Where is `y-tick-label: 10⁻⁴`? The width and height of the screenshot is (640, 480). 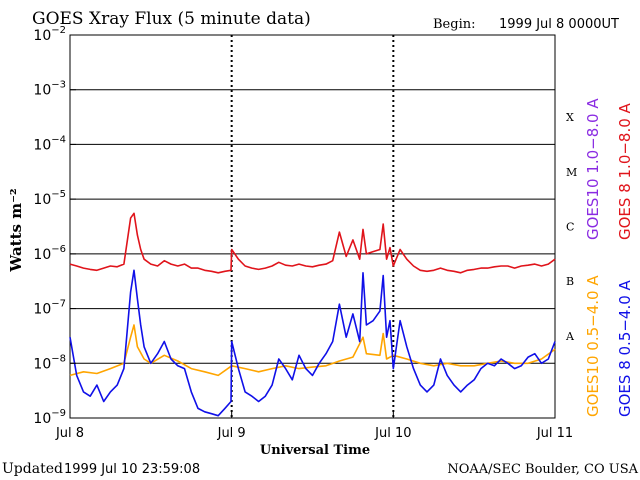
y-tick-label: 10⁻⁴ is located at coordinates (49, 143).